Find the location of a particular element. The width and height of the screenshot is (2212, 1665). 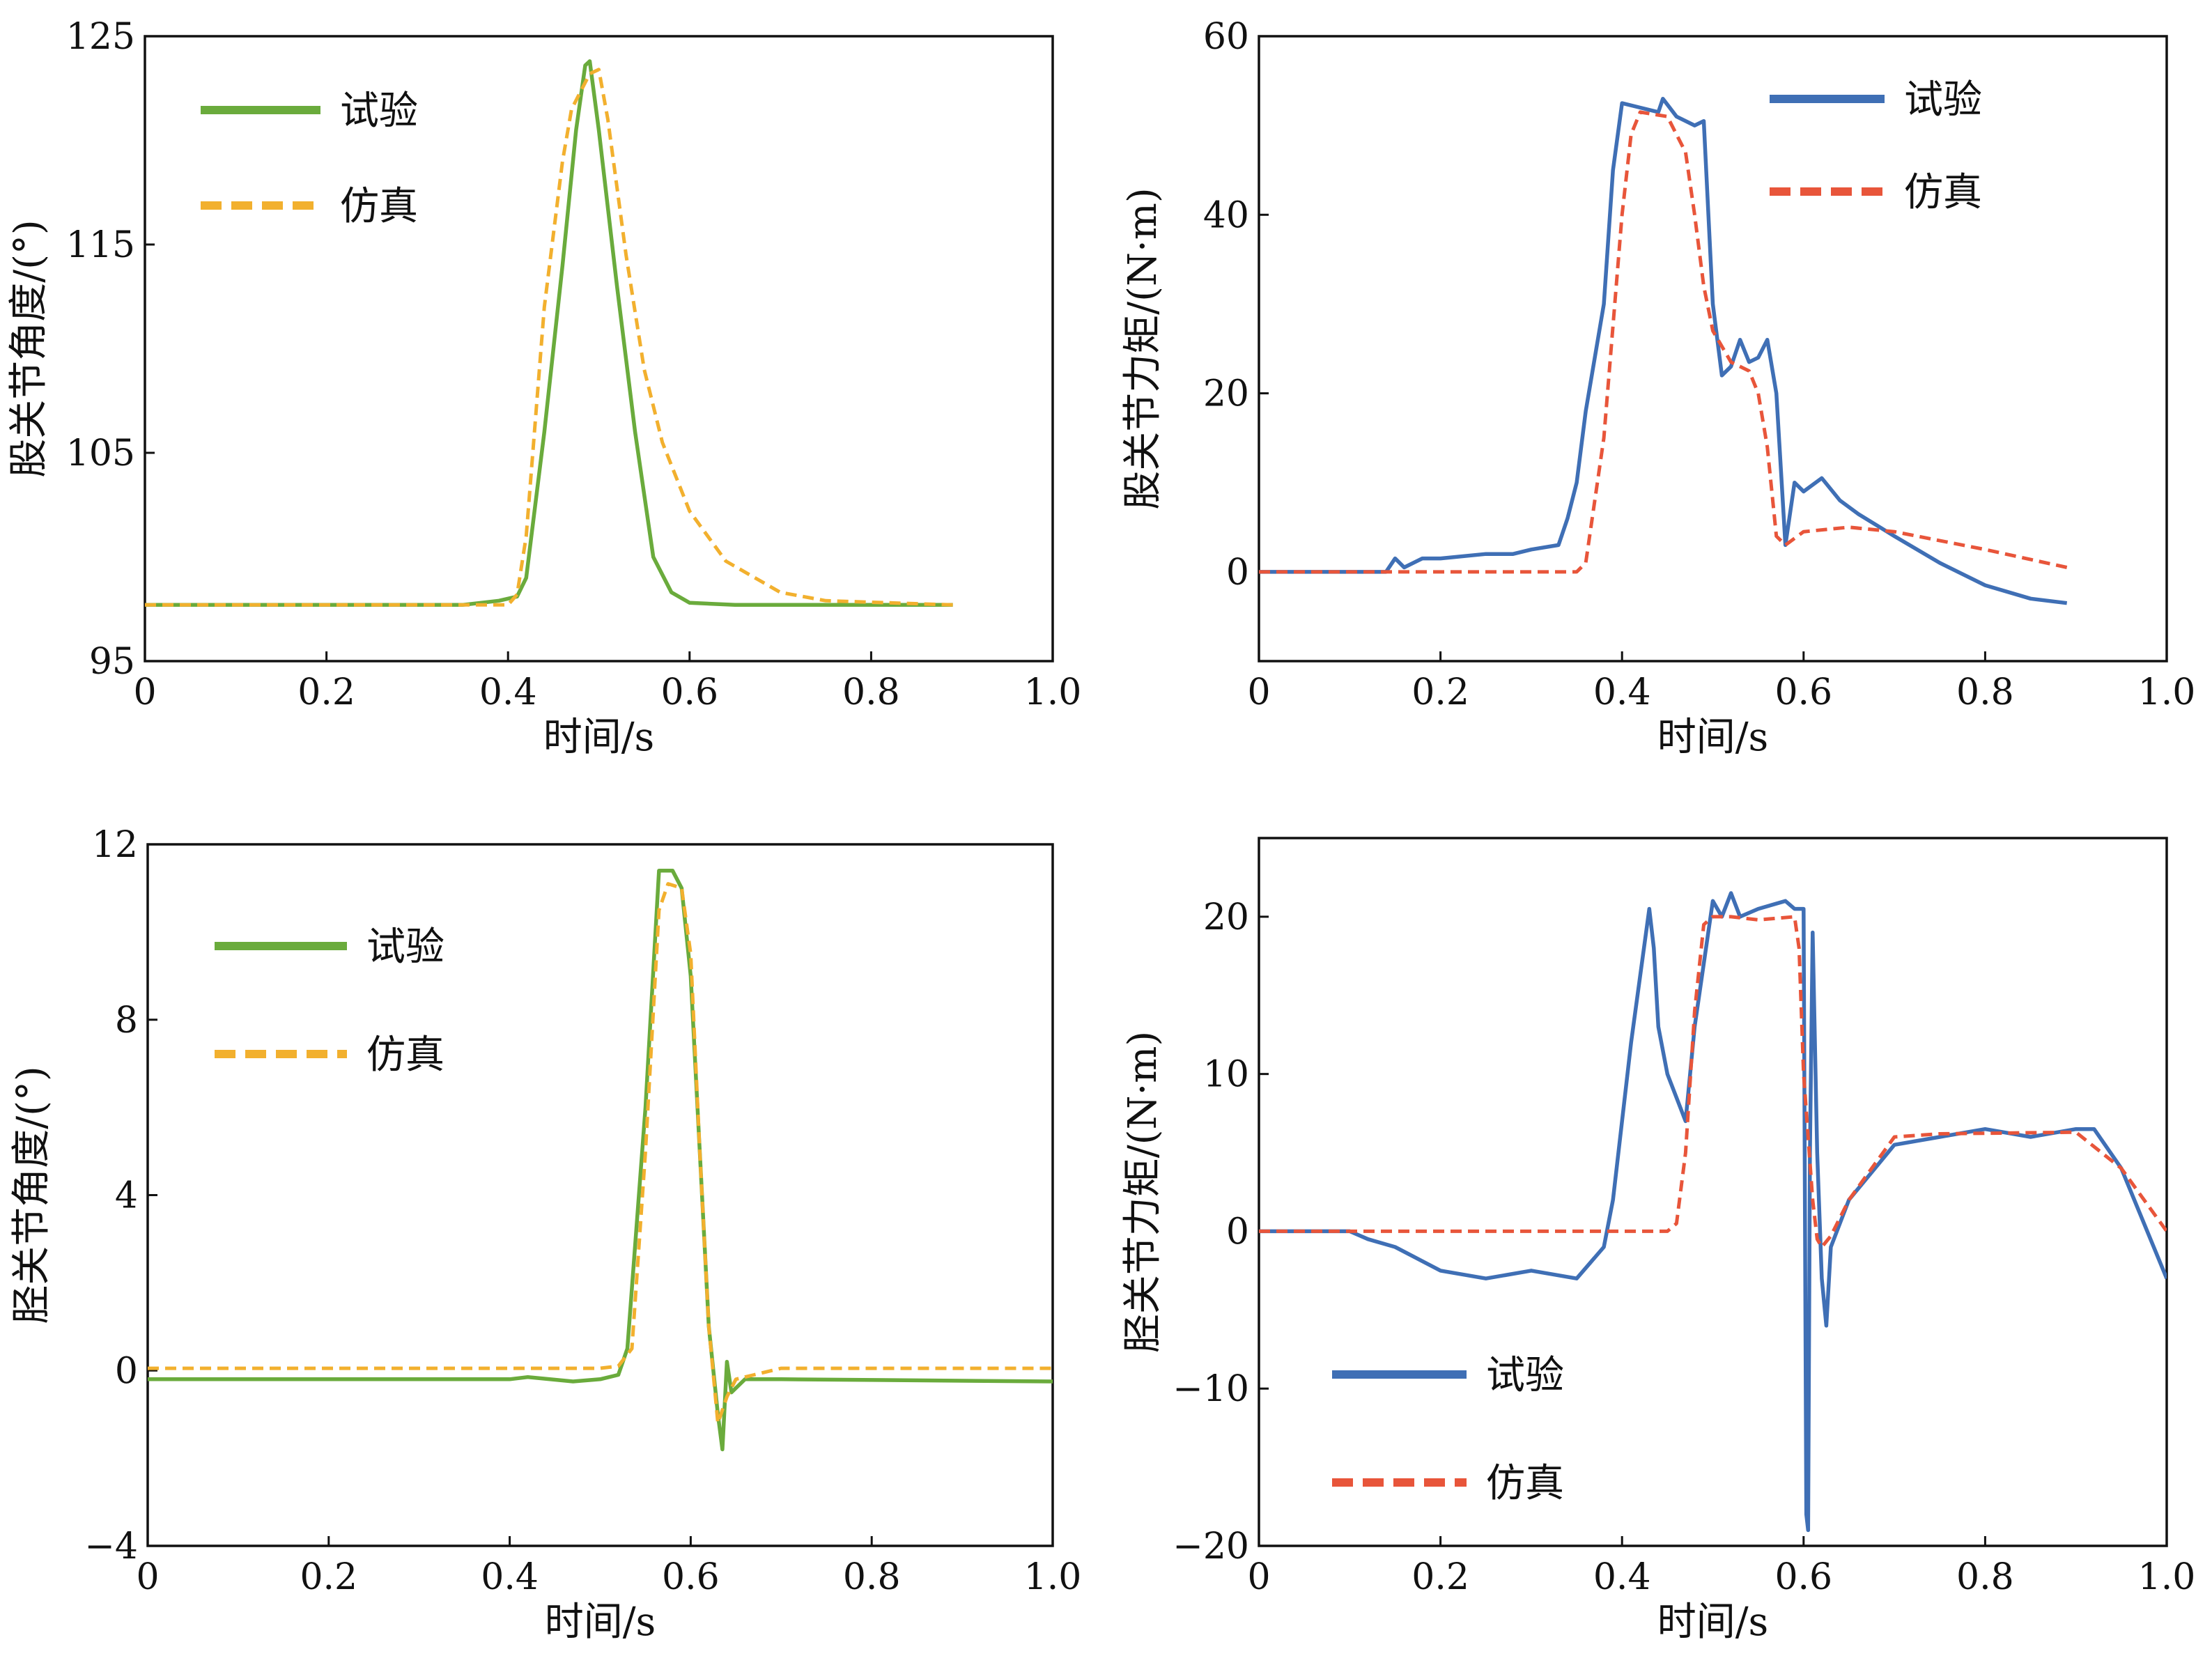

y-tick-label: 125 is located at coordinates (100, 37).